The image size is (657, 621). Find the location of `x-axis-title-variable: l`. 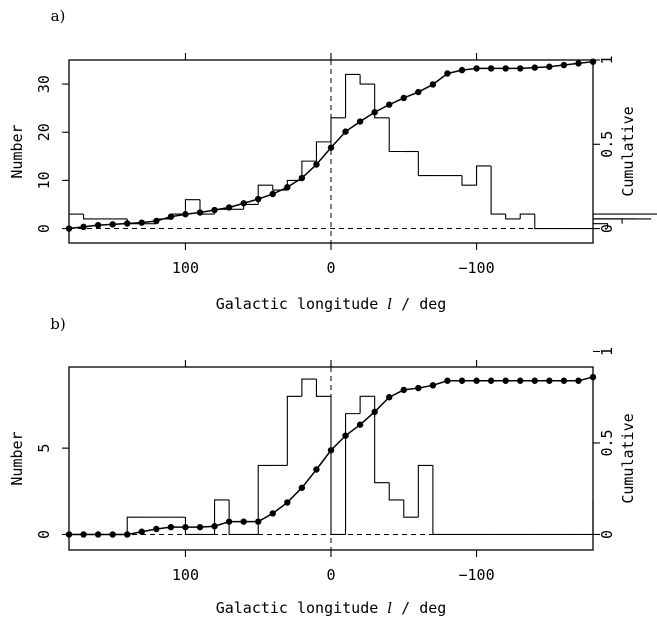

x-axis-title-variable: l is located at coordinates (389, 304).